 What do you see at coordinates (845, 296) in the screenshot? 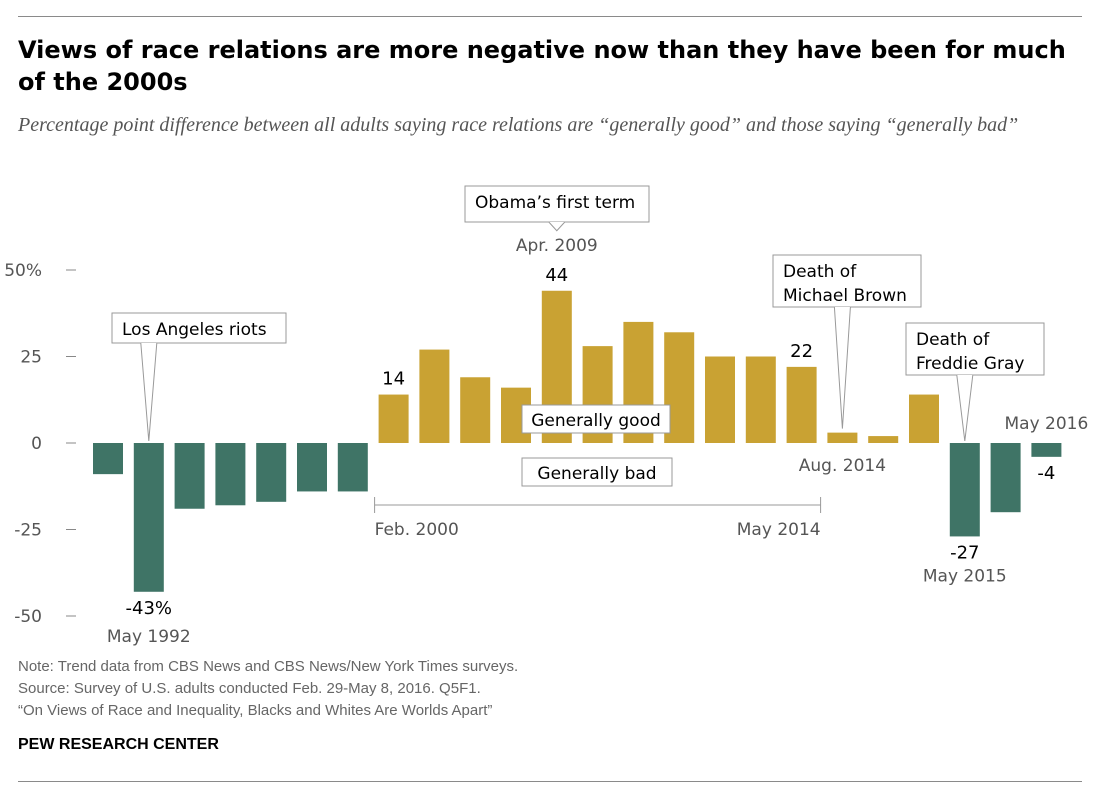
I see `annotation-text: Michael Brown` at bounding box center [845, 296].